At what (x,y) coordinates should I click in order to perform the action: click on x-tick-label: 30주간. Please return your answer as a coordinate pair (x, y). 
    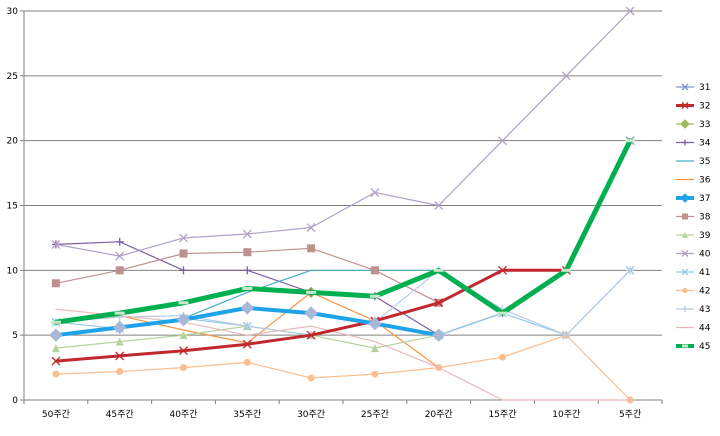
    Looking at the image, I should click on (311, 414).